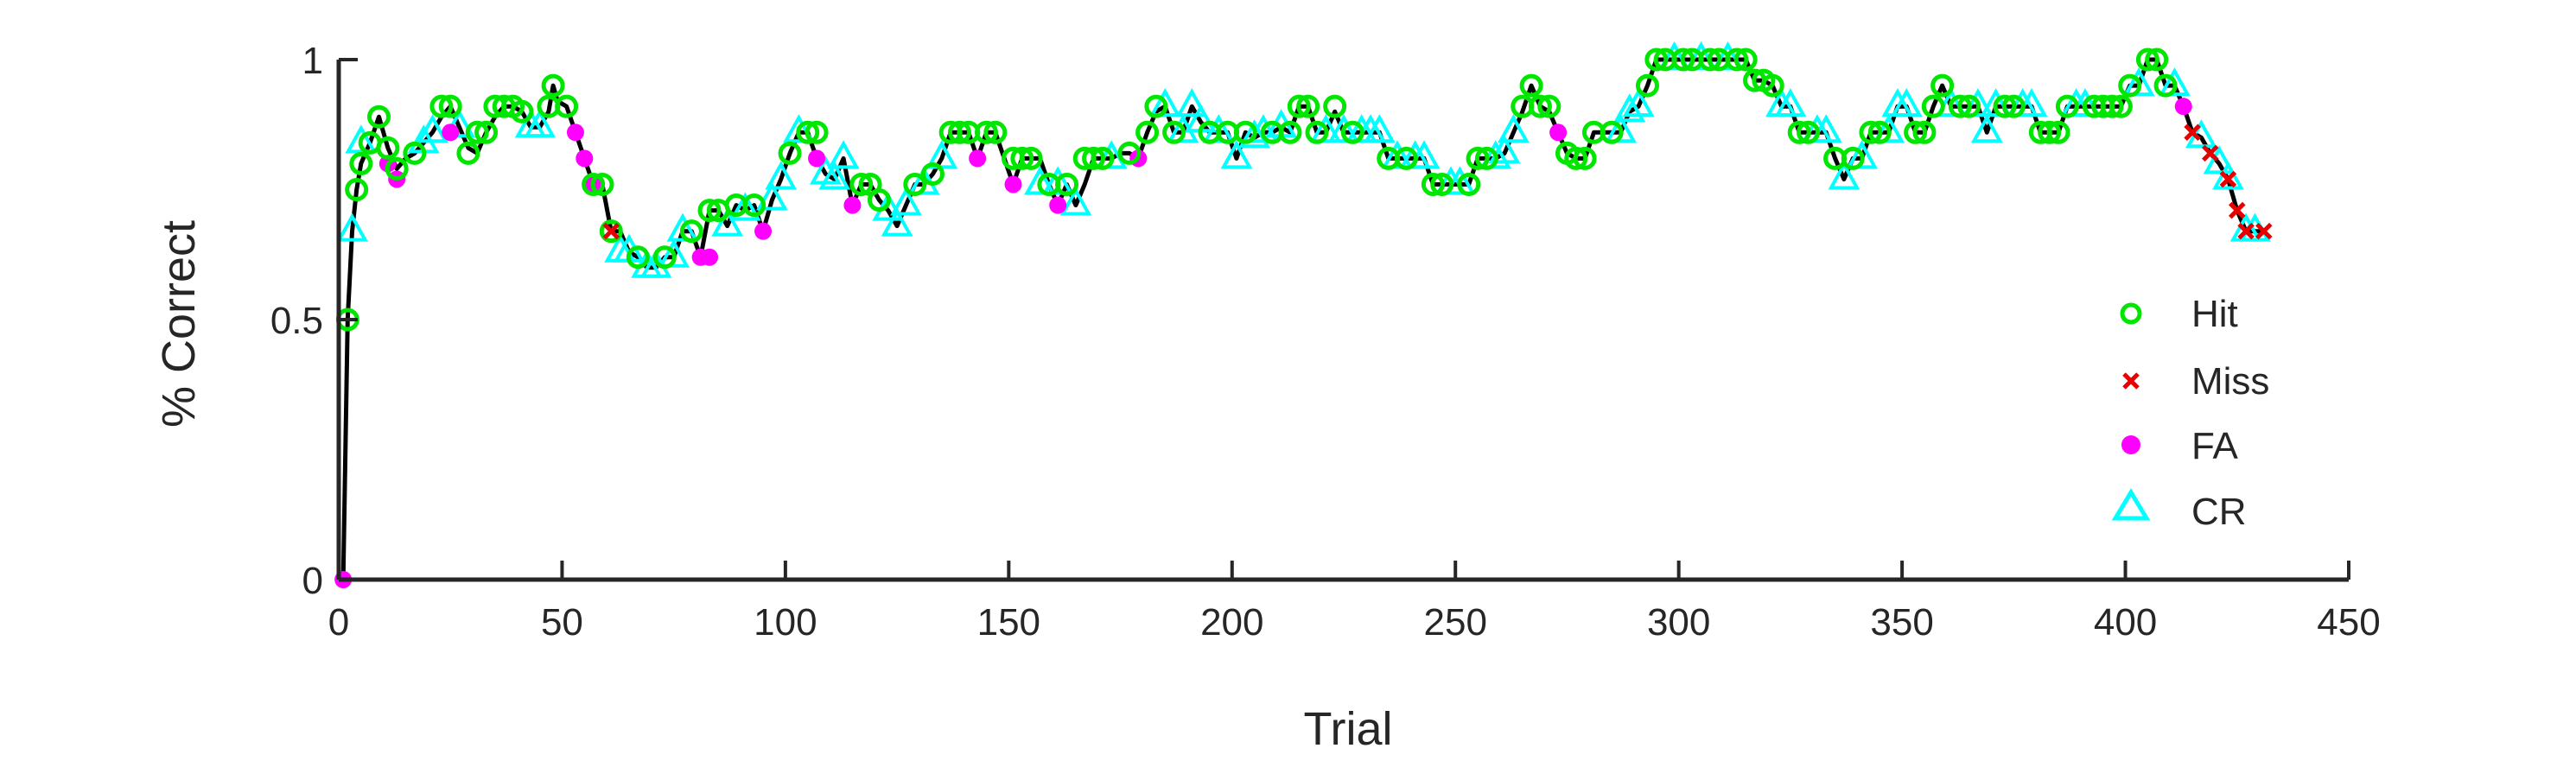 The width and height of the screenshot is (2576, 761). Describe the element at coordinates (786, 622) in the screenshot. I see `x-tick-label: 100` at that location.